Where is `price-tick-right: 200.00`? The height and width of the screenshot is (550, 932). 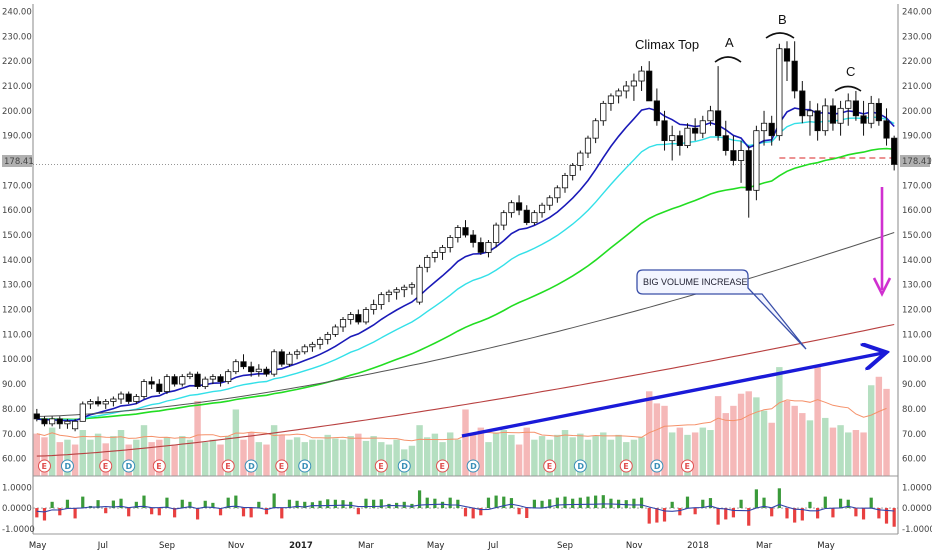
price-tick-right: 200.00 is located at coordinates (917, 112).